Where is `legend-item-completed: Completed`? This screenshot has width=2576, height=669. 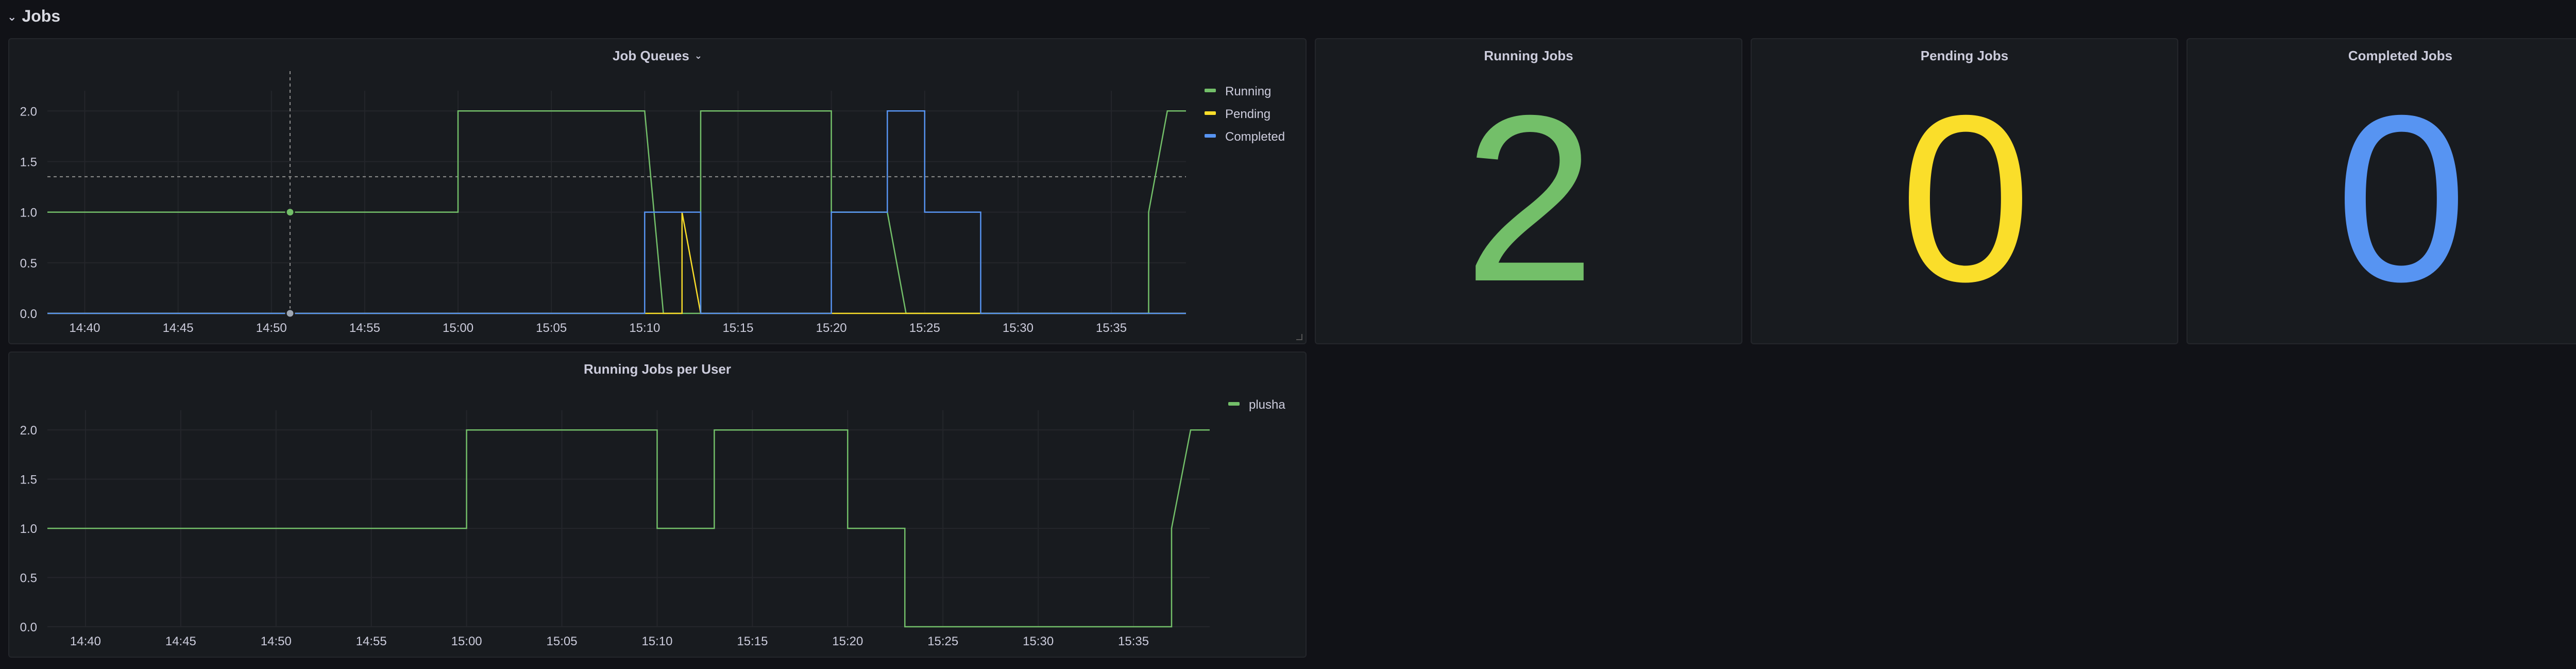
legend-item-completed: Completed is located at coordinates (1255, 137).